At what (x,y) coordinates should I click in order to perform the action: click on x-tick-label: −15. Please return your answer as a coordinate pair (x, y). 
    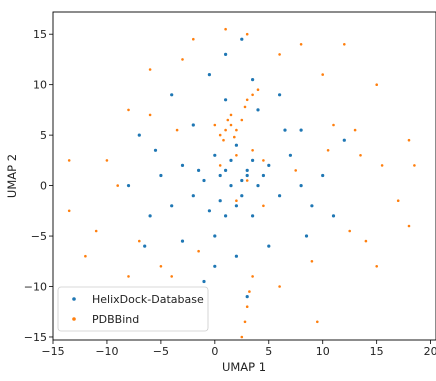
    Looking at the image, I should click on (52, 351).